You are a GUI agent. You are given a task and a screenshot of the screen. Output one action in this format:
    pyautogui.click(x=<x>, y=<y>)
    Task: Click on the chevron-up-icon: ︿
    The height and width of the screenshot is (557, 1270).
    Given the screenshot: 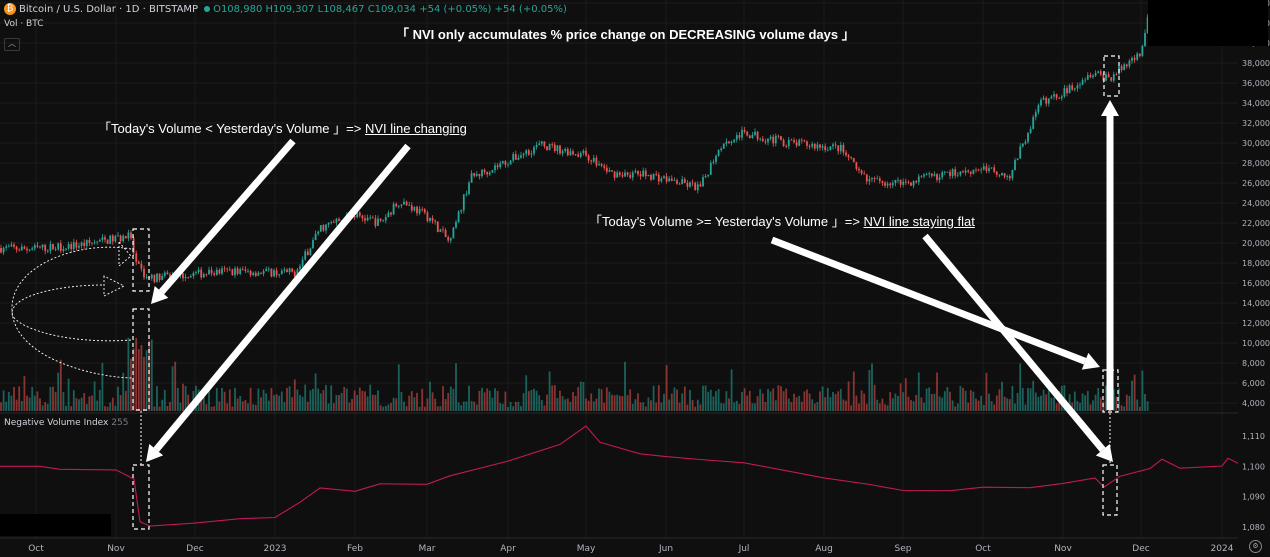 What is the action you would take?
    pyautogui.click(x=12, y=44)
    